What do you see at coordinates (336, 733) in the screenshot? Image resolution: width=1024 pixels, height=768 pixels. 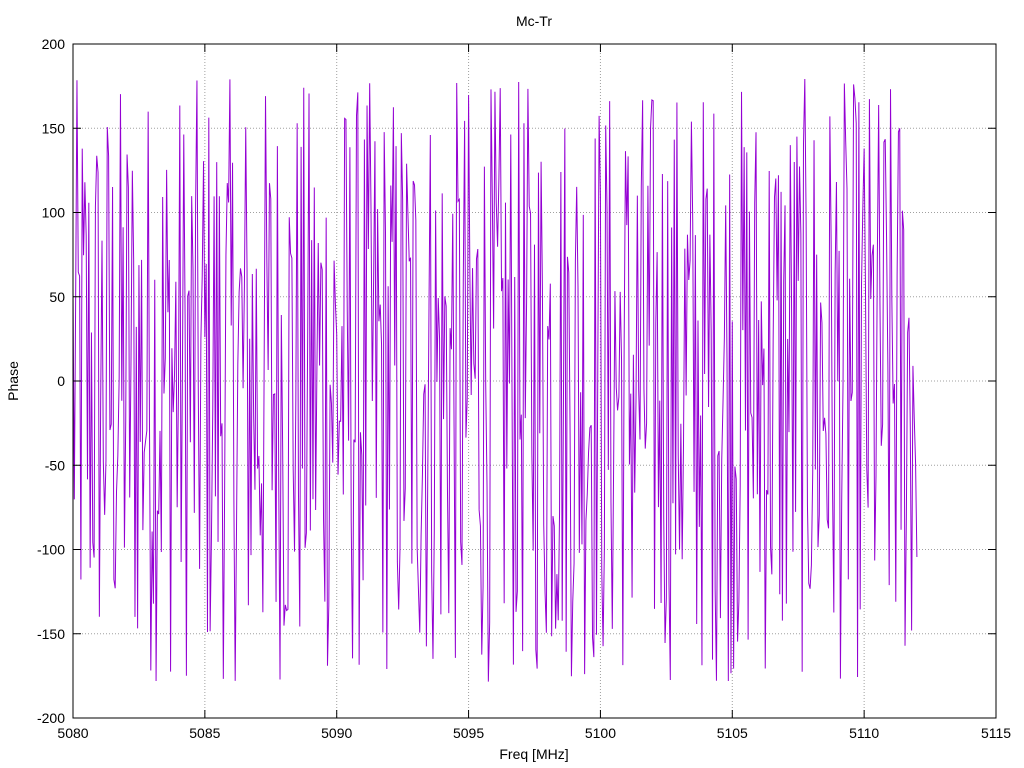 I see `x-tick-label: 5090` at bounding box center [336, 733].